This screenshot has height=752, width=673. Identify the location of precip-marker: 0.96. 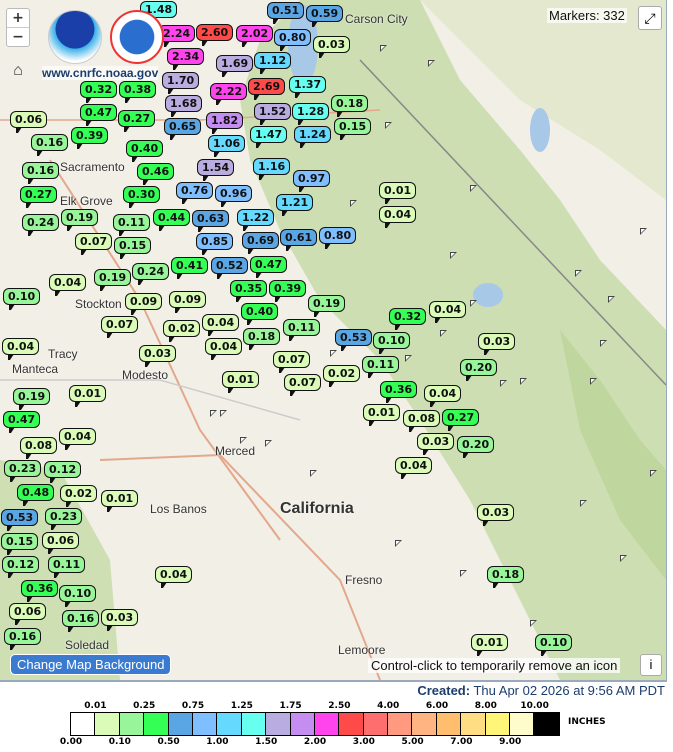
(234, 196).